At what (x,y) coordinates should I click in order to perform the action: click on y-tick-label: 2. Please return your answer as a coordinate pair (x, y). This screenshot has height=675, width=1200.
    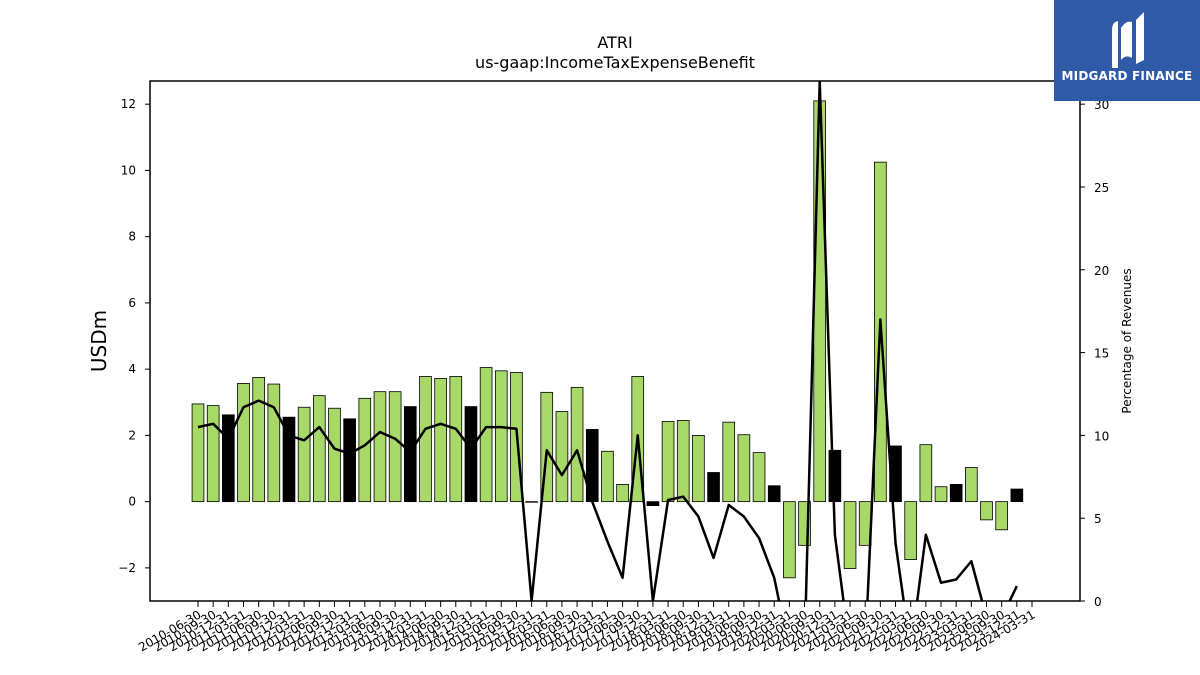
    Looking at the image, I should click on (132, 435).